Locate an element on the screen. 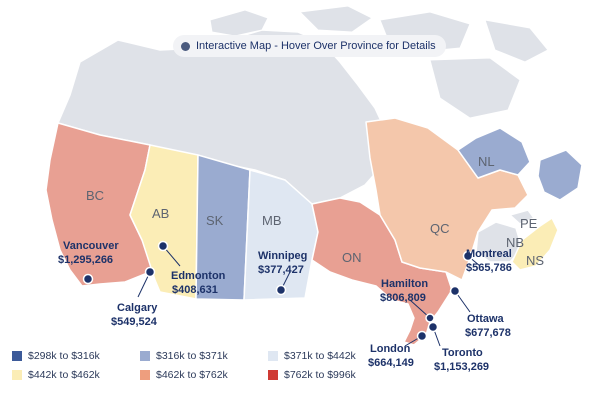 Image resolution: width=600 pixels, height=400 pixels. city-label-winnipeg: Winnipeg is located at coordinates (282, 256).